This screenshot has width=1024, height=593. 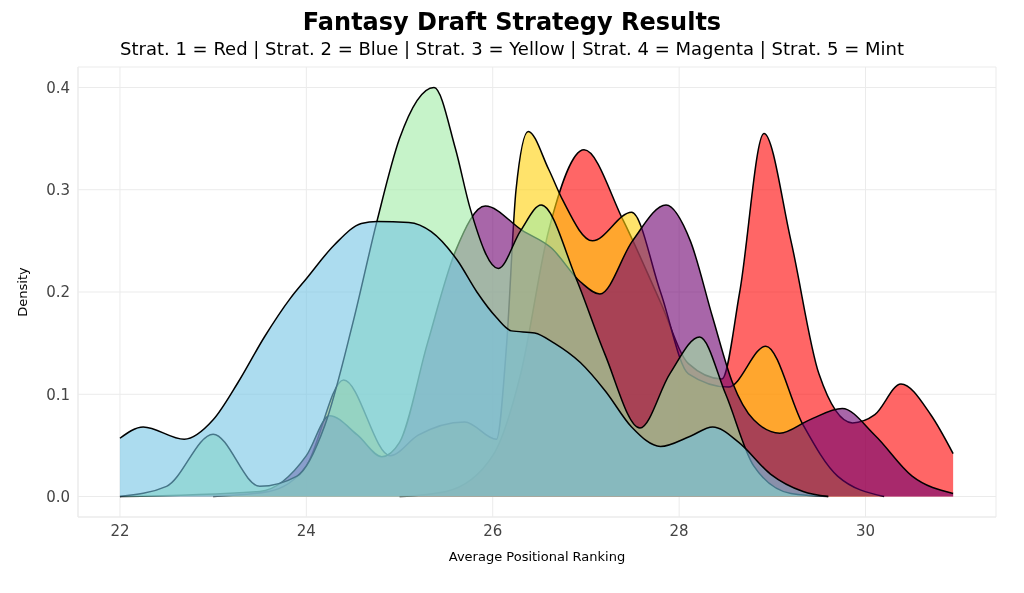 I want to click on x-tick-label: 28, so click(x=679, y=530).